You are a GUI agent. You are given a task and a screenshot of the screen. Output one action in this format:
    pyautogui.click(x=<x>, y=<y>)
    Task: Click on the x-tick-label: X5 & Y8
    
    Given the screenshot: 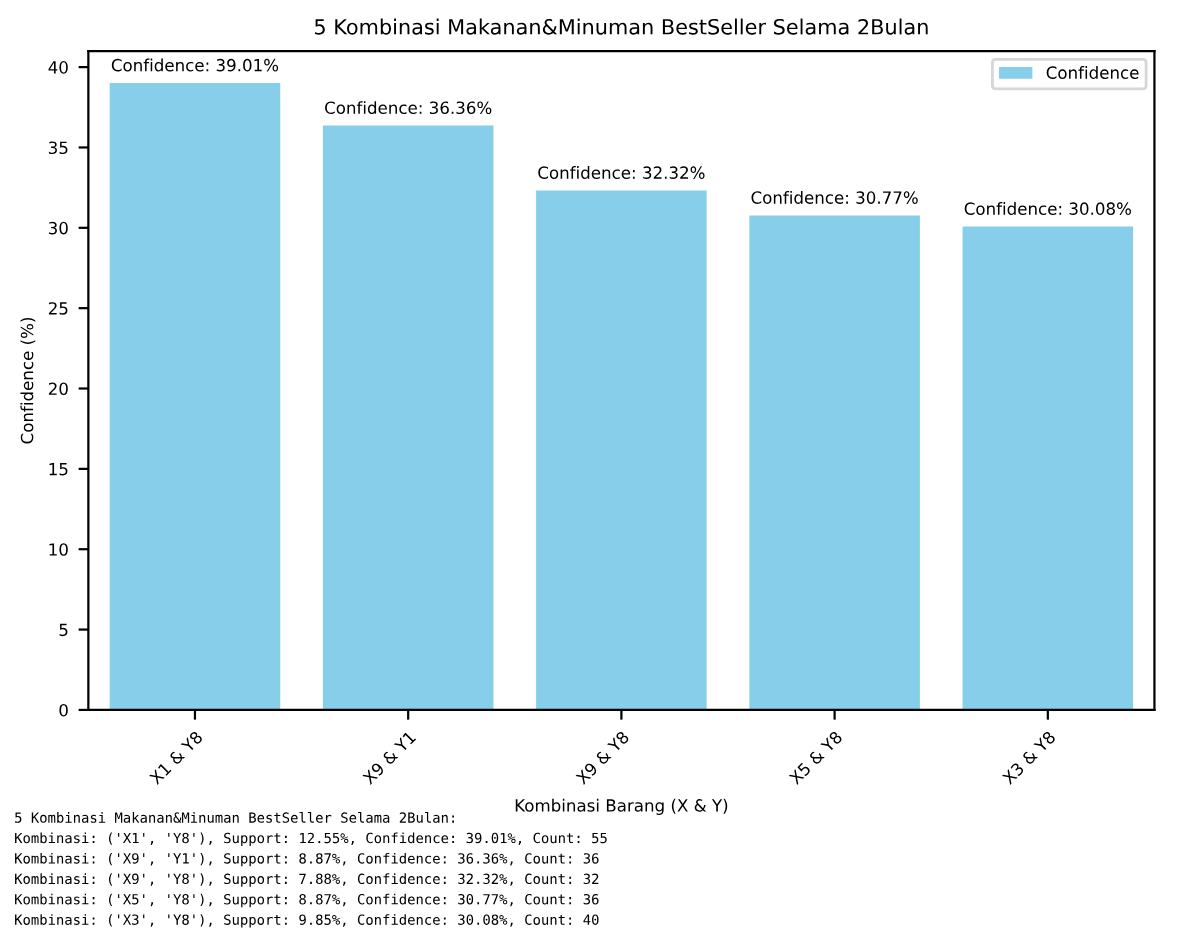 What is the action you would take?
    pyautogui.click(x=815, y=758)
    